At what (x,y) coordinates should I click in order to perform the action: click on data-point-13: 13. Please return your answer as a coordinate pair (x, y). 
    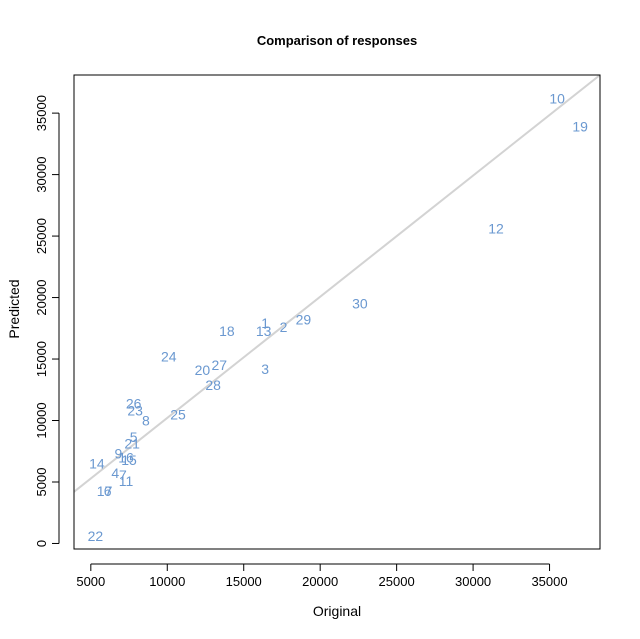
    Looking at the image, I should click on (264, 331).